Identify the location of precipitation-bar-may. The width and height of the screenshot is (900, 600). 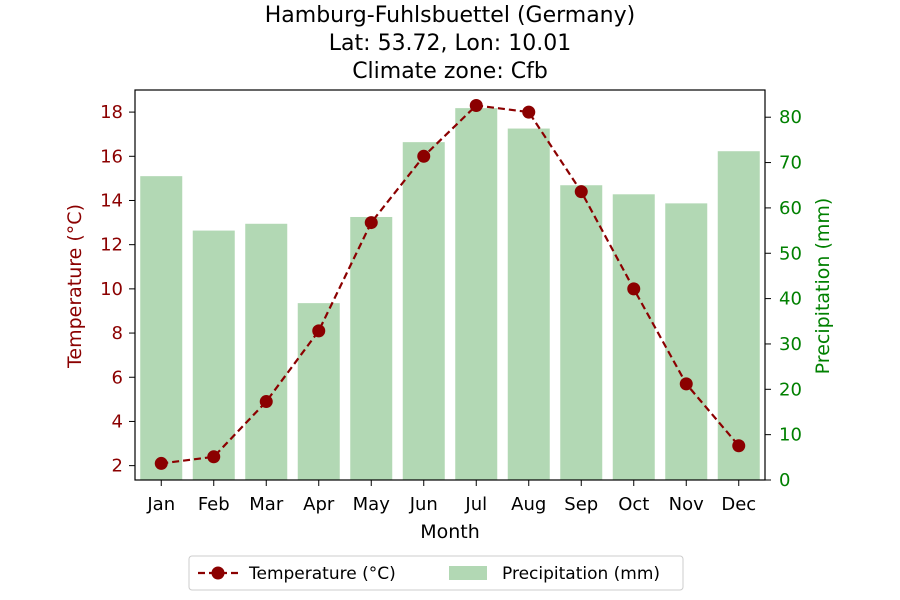
(371, 348).